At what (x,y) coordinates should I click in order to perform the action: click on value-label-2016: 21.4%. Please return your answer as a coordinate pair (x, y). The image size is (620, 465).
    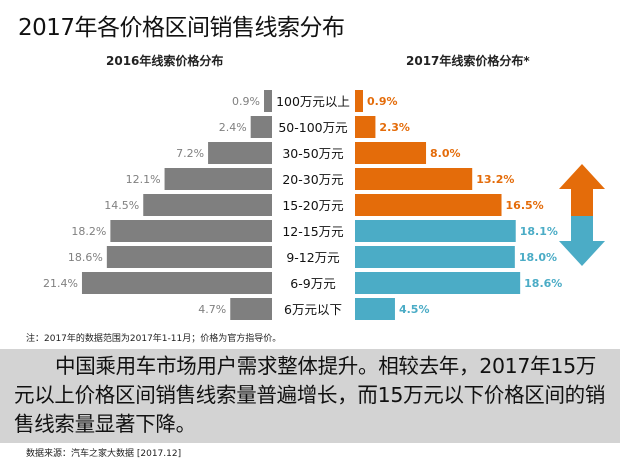
    Looking at the image, I should click on (60, 283).